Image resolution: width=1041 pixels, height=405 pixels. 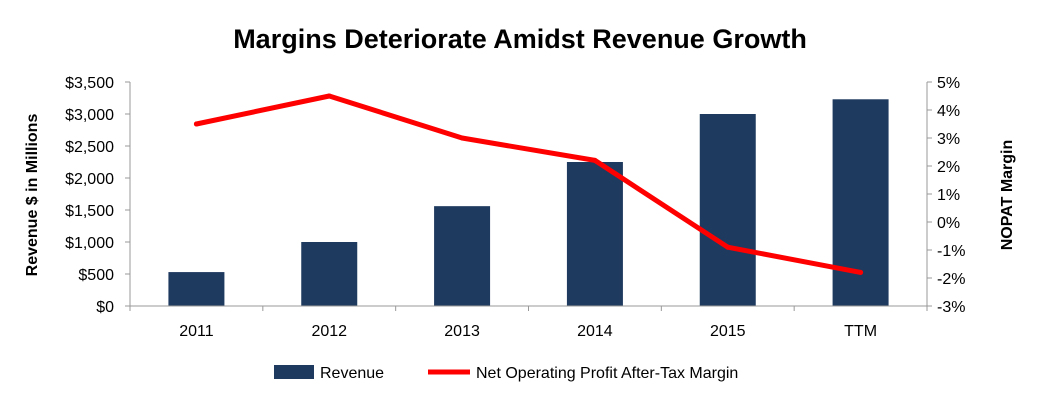 I want to click on y2-tick-label: 1%, so click(x=948, y=195).